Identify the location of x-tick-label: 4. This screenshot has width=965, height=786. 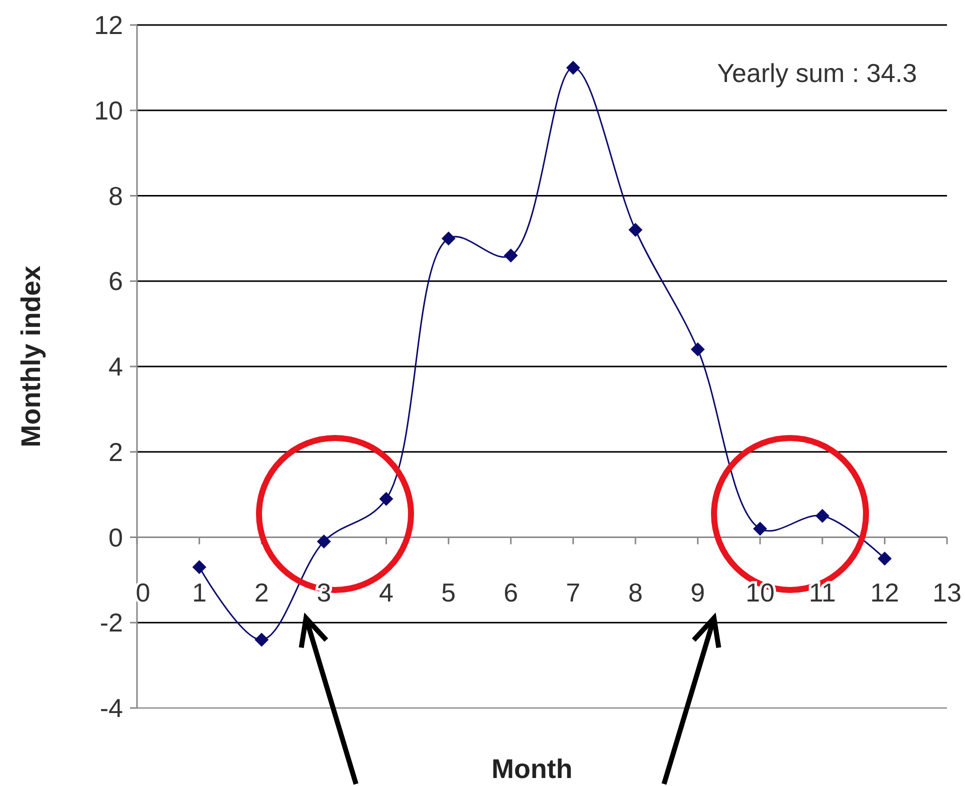
(386, 592).